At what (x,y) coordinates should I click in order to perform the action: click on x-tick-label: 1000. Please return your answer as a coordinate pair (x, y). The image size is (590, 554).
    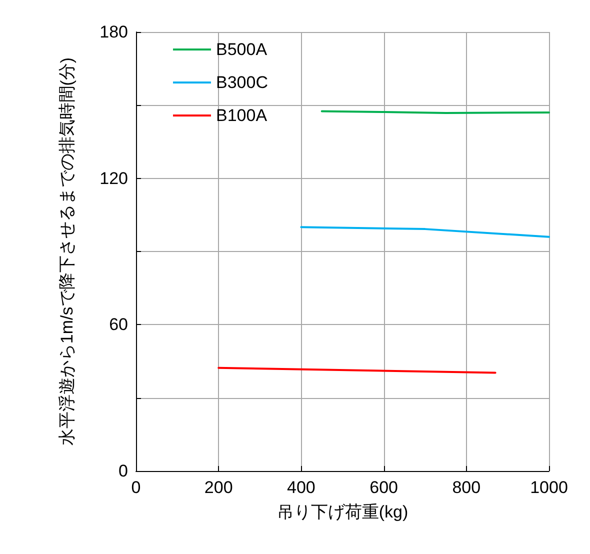
    Looking at the image, I should click on (549, 487).